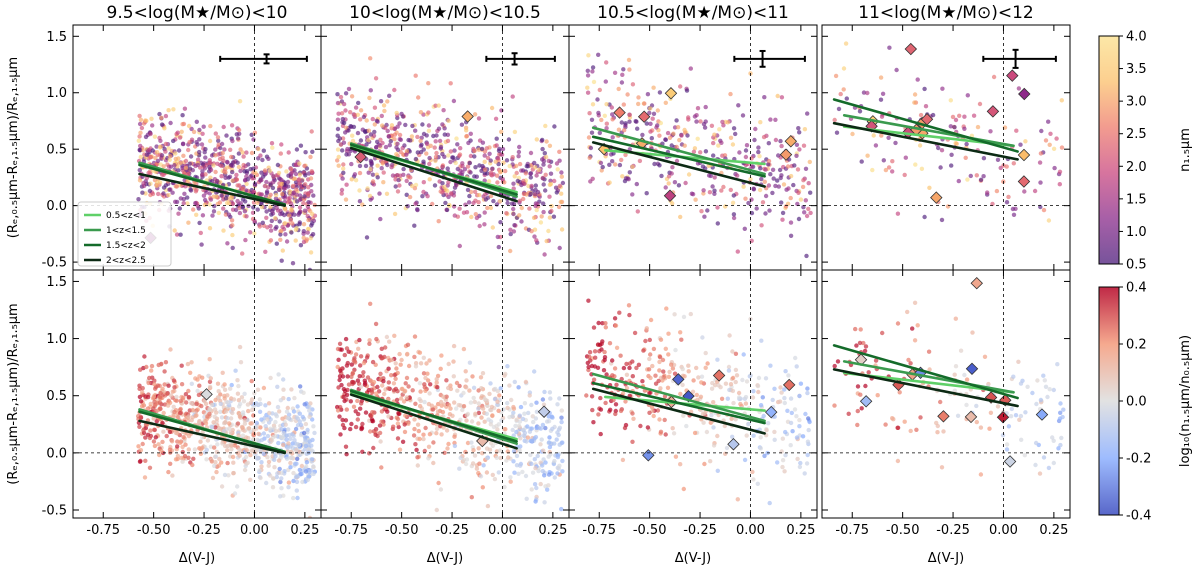 The width and height of the screenshot is (1200, 570). I want to click on scatter-points, so click(226, 431).